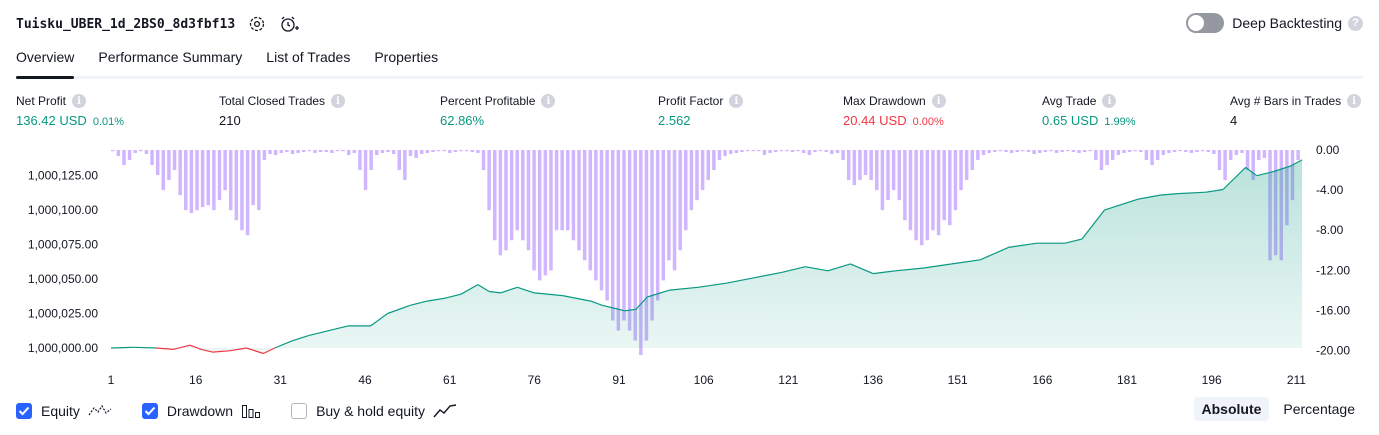 The height and width of the screenshot is (435, 1379). I want to click on buy-hold-checkbox, so click(299, 411).